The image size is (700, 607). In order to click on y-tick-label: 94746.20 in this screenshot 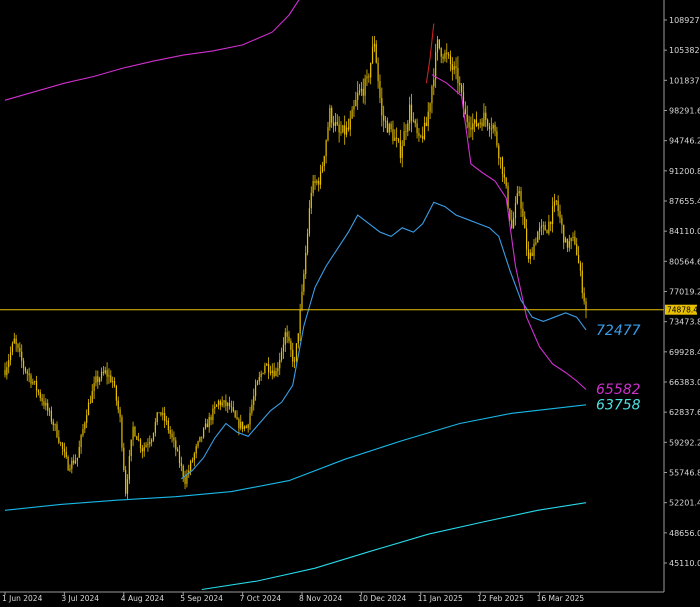, I will do `click(684, 141)`.